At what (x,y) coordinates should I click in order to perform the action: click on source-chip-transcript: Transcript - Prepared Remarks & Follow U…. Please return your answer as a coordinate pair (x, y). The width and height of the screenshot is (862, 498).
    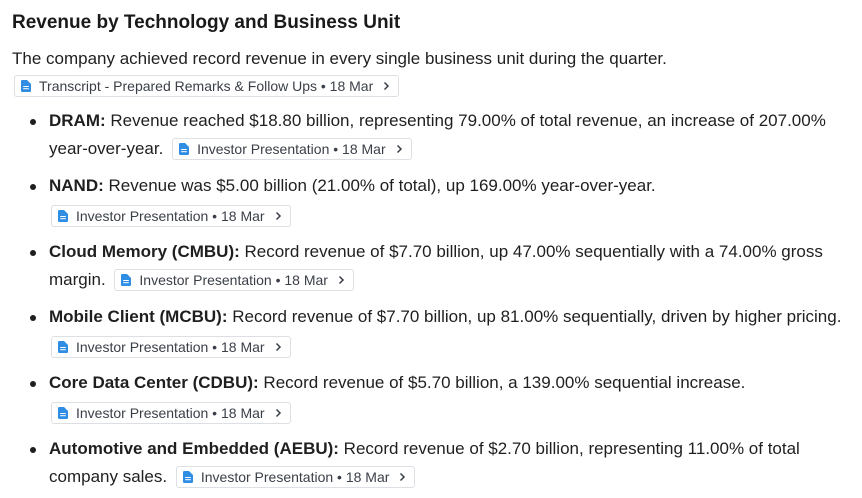
    Looking at the image, I should click on (207, 86).